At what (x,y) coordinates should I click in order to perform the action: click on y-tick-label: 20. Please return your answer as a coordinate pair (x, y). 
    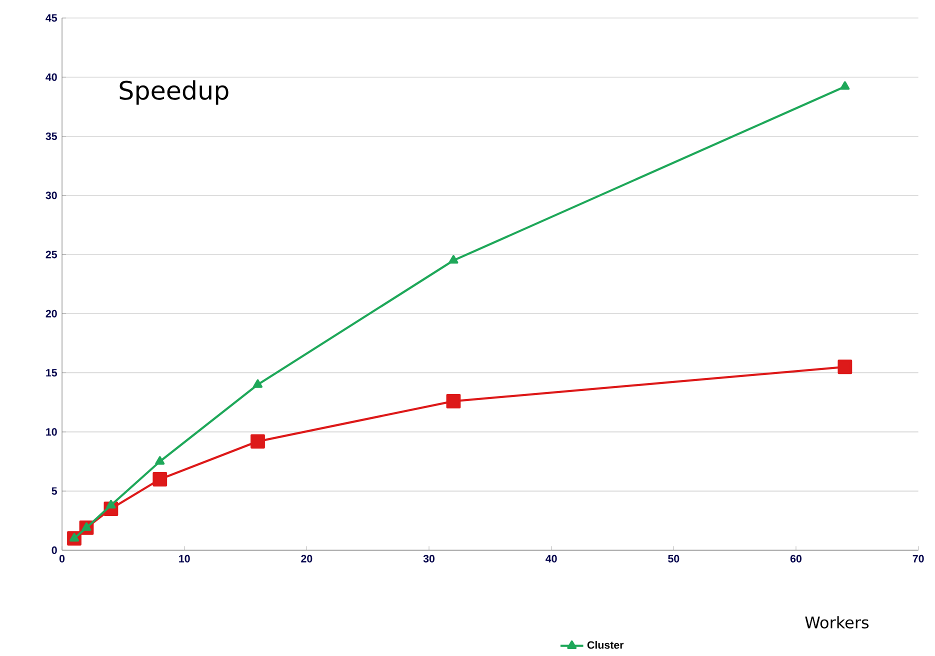
    Looking at the image, I should click on (51, 314).